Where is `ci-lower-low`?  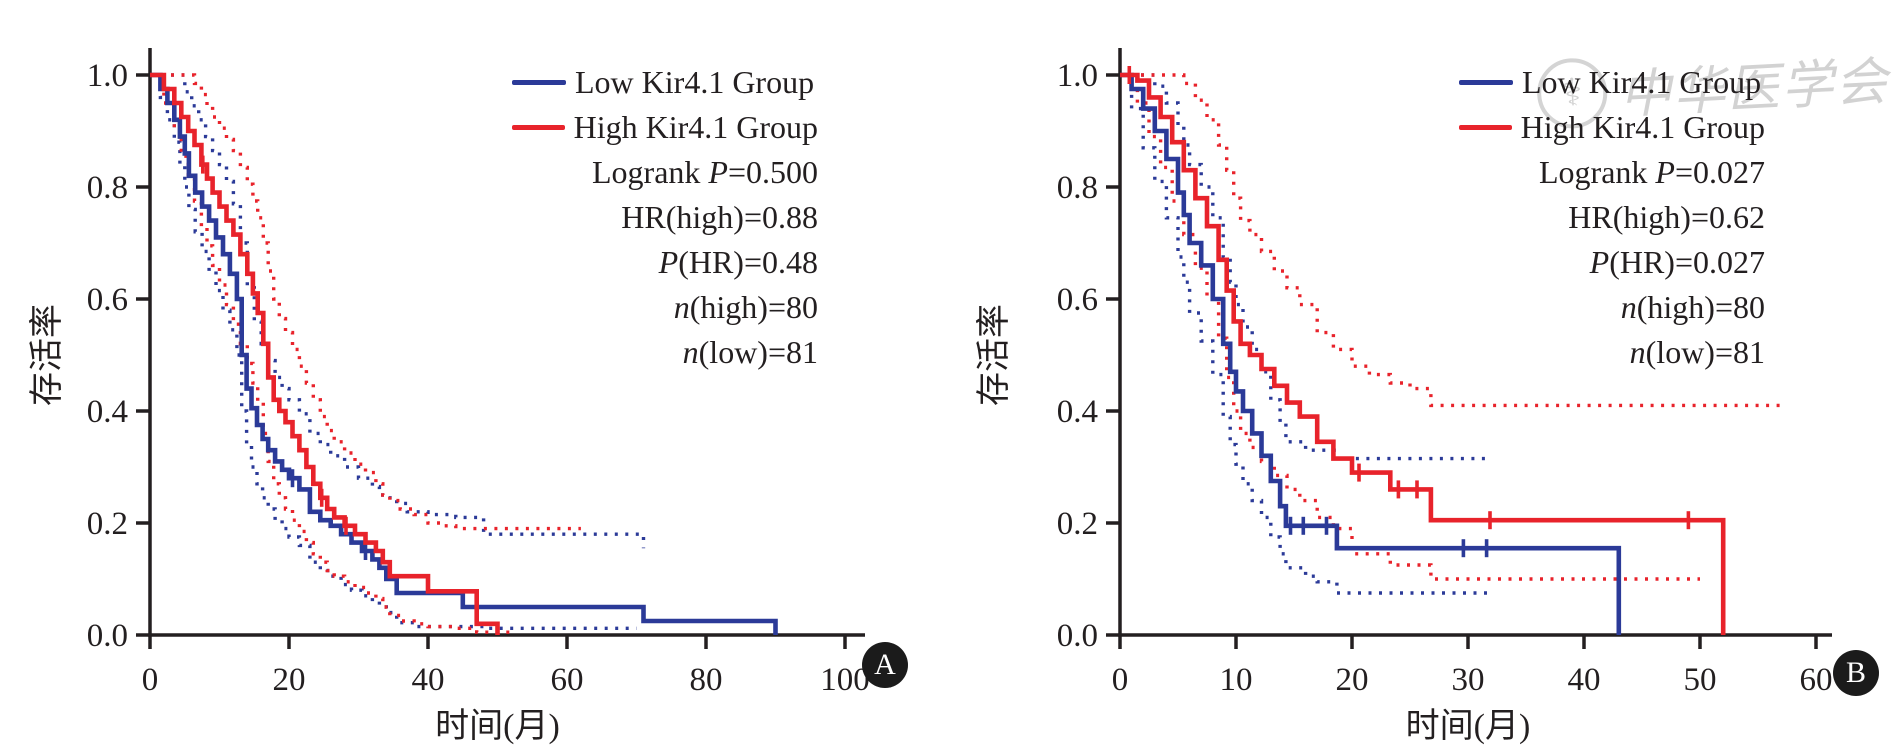
ci-lower-low is located at coordinates (1306, 334).